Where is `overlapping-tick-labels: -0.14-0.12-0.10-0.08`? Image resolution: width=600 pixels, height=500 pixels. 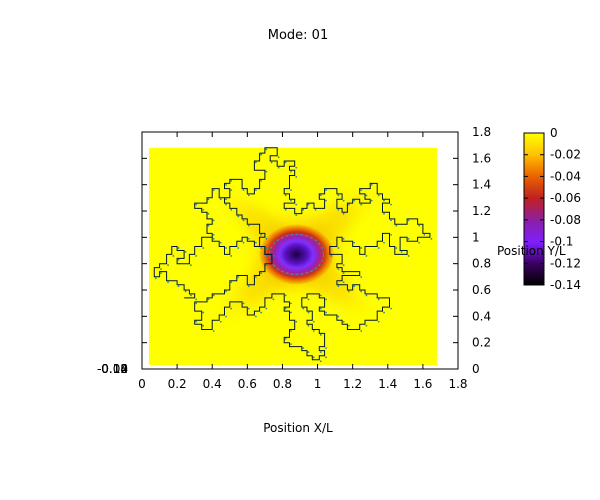 overlapping-tick-labels: -0.14-0.12-0.10-0.08 is located at coordinates (112, 369).